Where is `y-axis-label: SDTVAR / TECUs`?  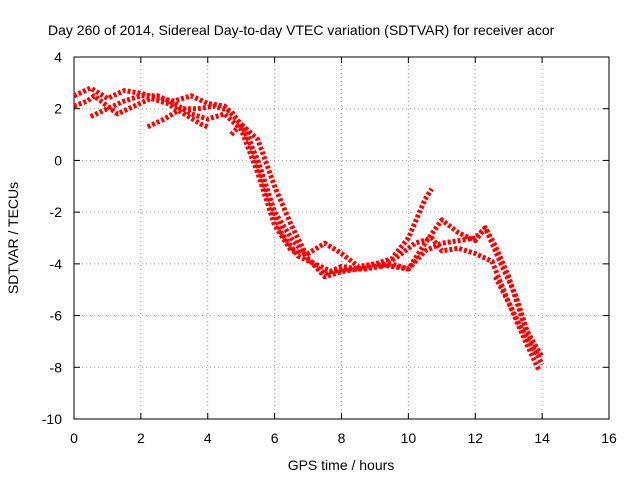
y-axis-label: SDTVAR / TECUs is located at coordinates (13, 238).